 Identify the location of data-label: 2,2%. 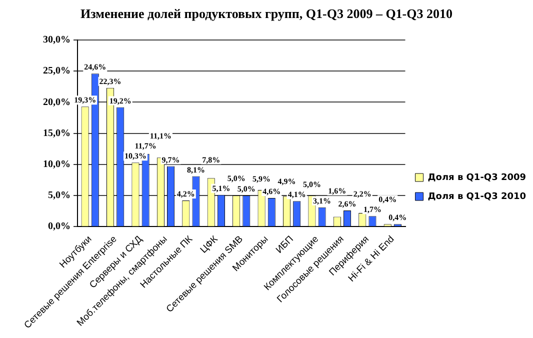
(362, 194).